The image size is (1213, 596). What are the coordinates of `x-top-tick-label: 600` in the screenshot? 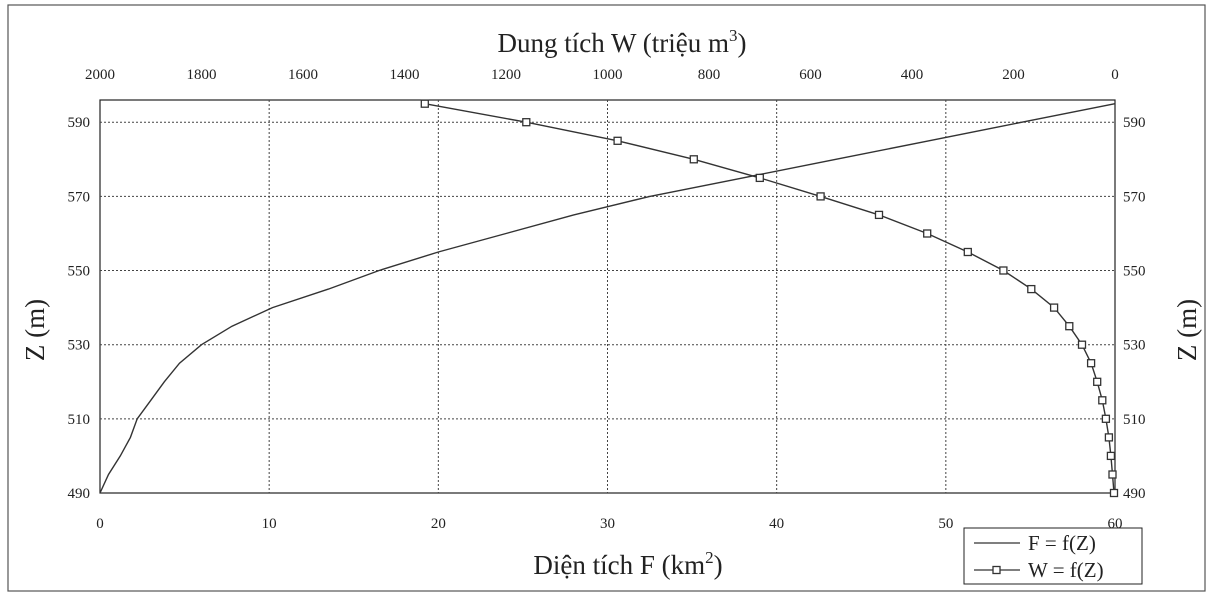 It's located at (810, 75).